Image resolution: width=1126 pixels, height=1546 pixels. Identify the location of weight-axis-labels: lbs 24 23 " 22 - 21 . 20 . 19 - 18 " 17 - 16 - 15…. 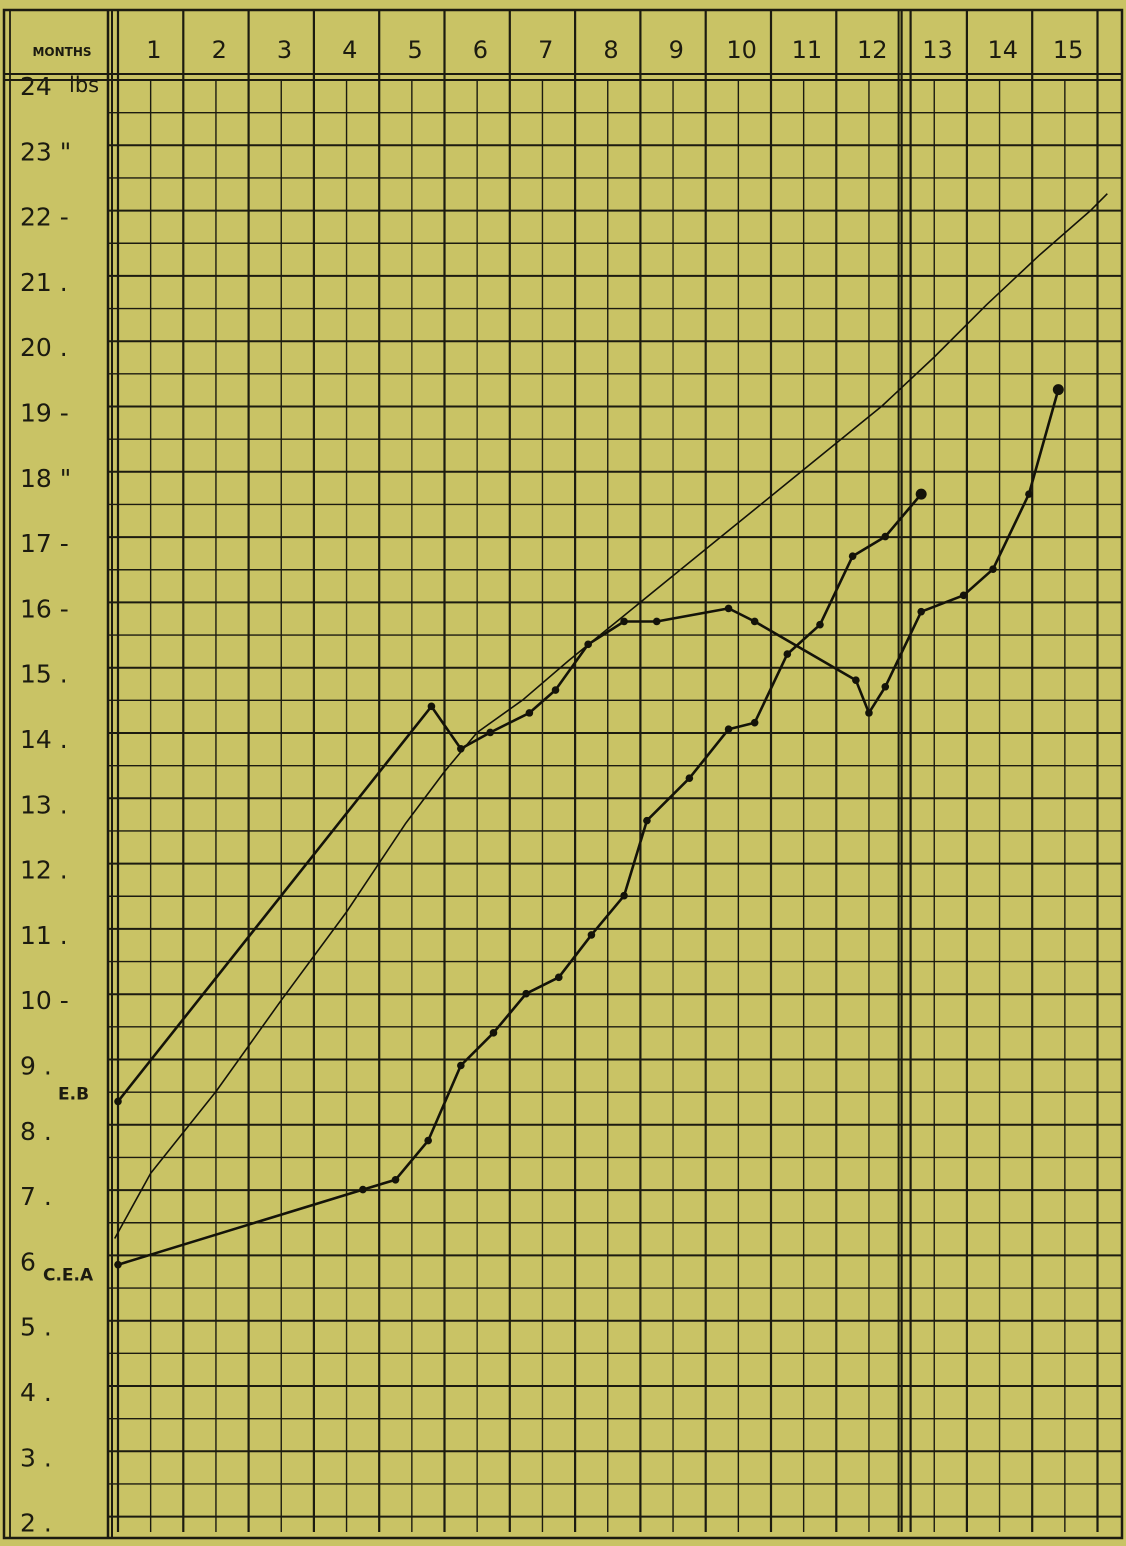
(59, 805).